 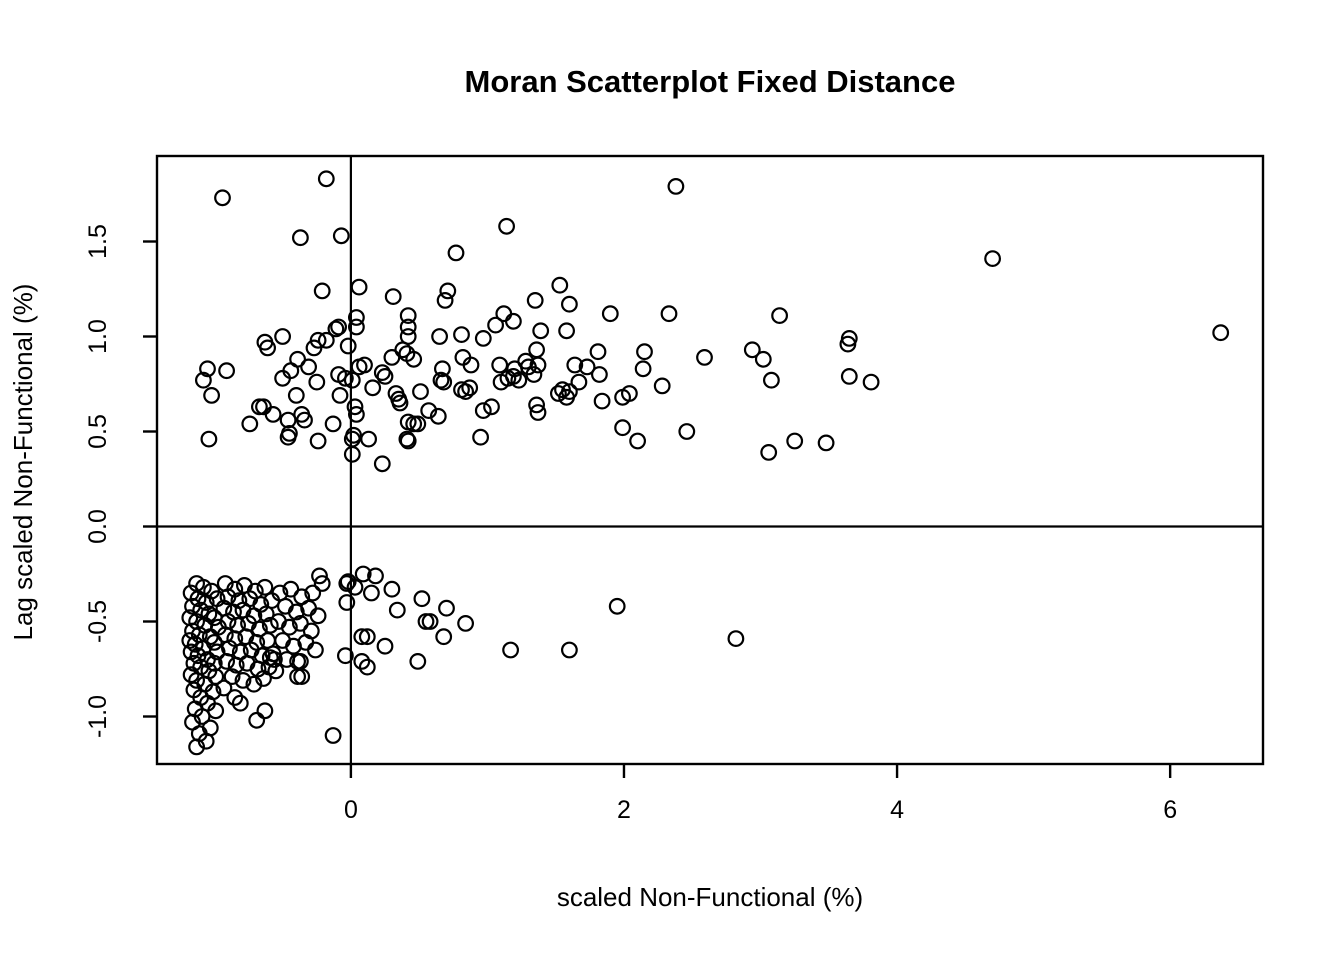 What do you see at coordinates (98, 241) in the screenshot?
I see `y-tick-label: 1.5` at bounding box center [98, 241].